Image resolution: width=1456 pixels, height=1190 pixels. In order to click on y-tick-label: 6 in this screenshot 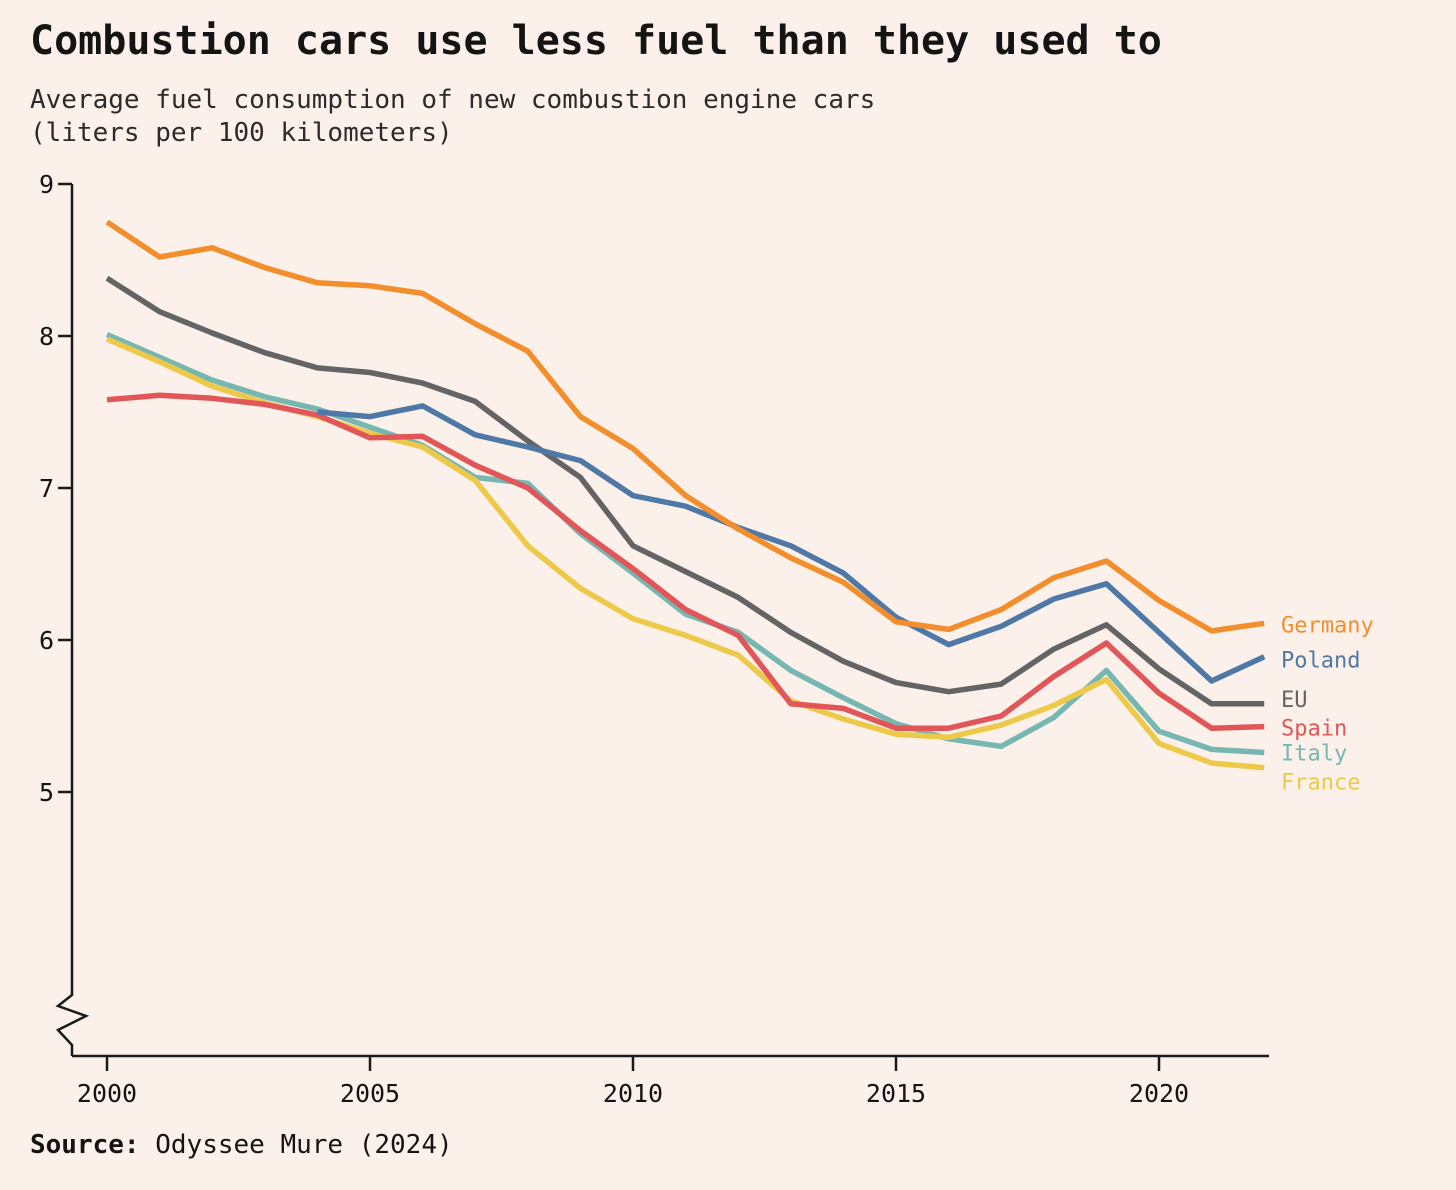, I will do `click(46, 640)`.